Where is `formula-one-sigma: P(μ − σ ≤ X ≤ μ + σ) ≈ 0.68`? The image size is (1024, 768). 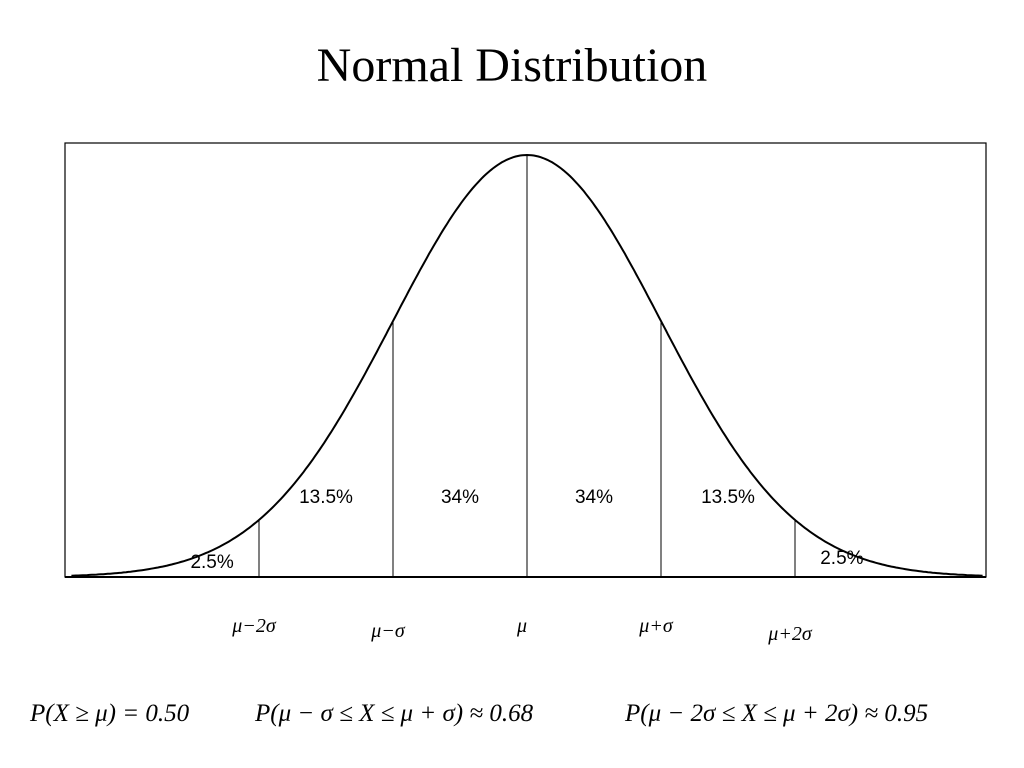
formula-one-sigma: P(μ − σ ≤ X ≤ μ + σ) ≈ 0.68 is located at coordinates (394, 713).